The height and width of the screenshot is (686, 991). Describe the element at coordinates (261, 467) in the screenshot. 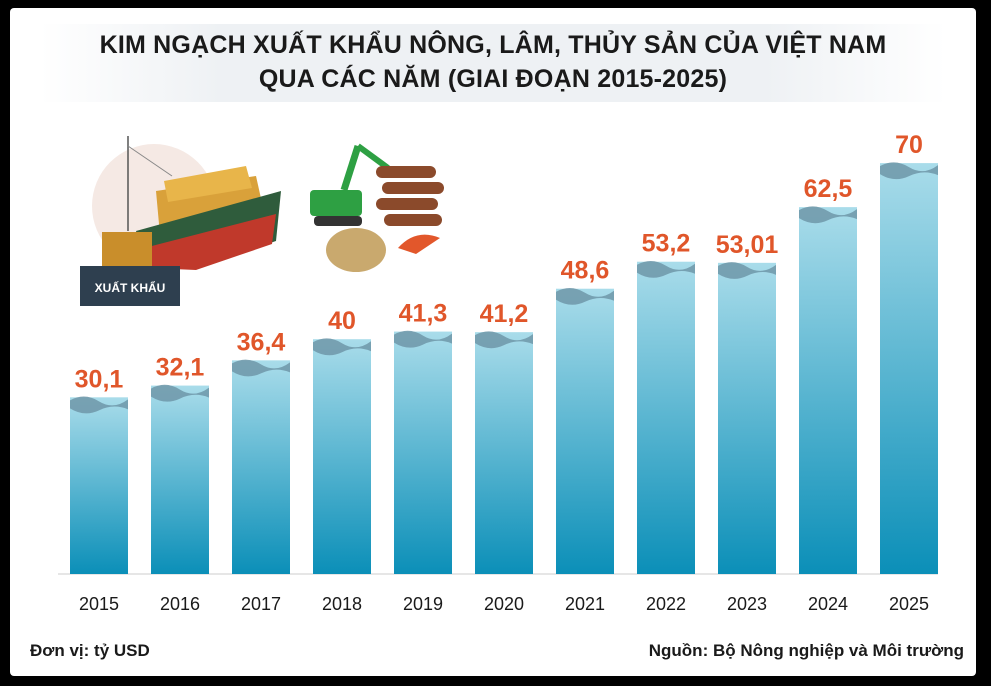

I see `bar-2017` at that location.